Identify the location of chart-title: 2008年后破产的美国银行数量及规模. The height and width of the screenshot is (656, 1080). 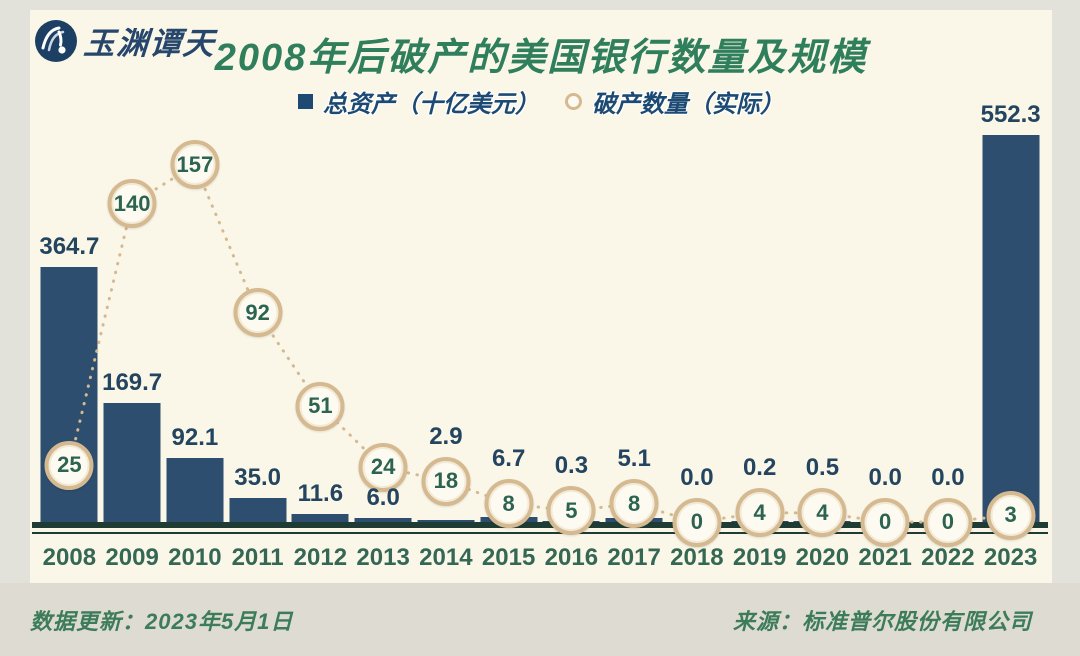
(541, 58).